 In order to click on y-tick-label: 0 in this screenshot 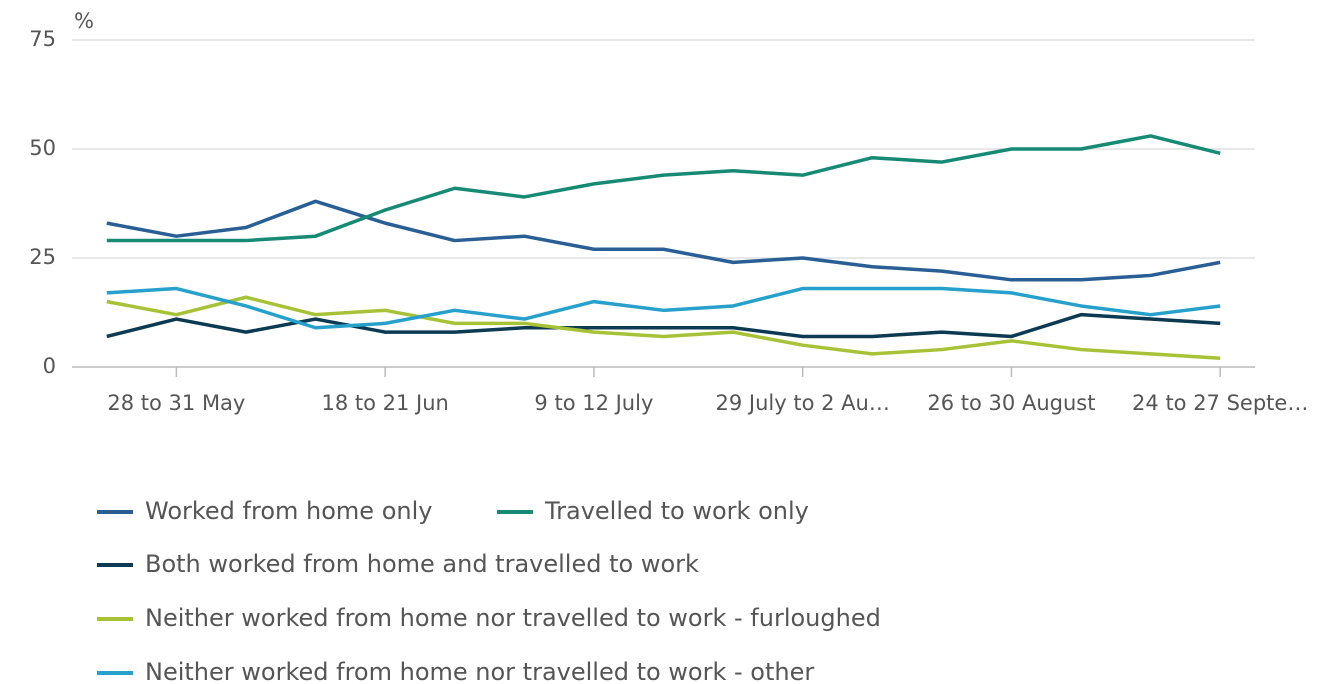, I will do `click(49, 366)`.